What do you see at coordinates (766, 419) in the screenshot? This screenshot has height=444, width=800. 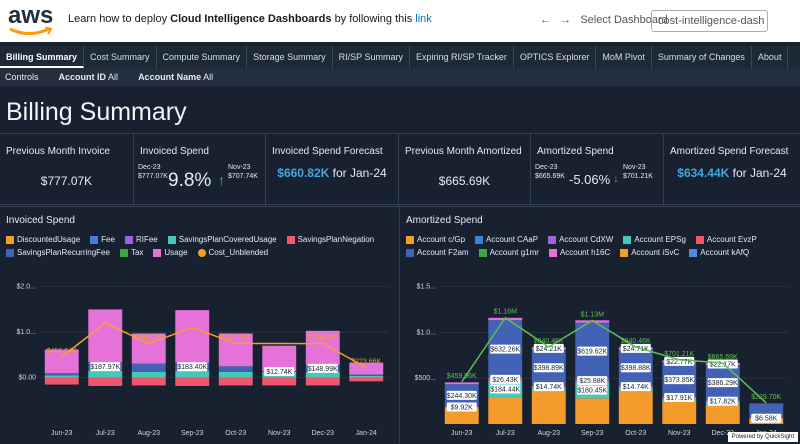 I see `data-label: $6.58K` at bounding box center [766, 419].